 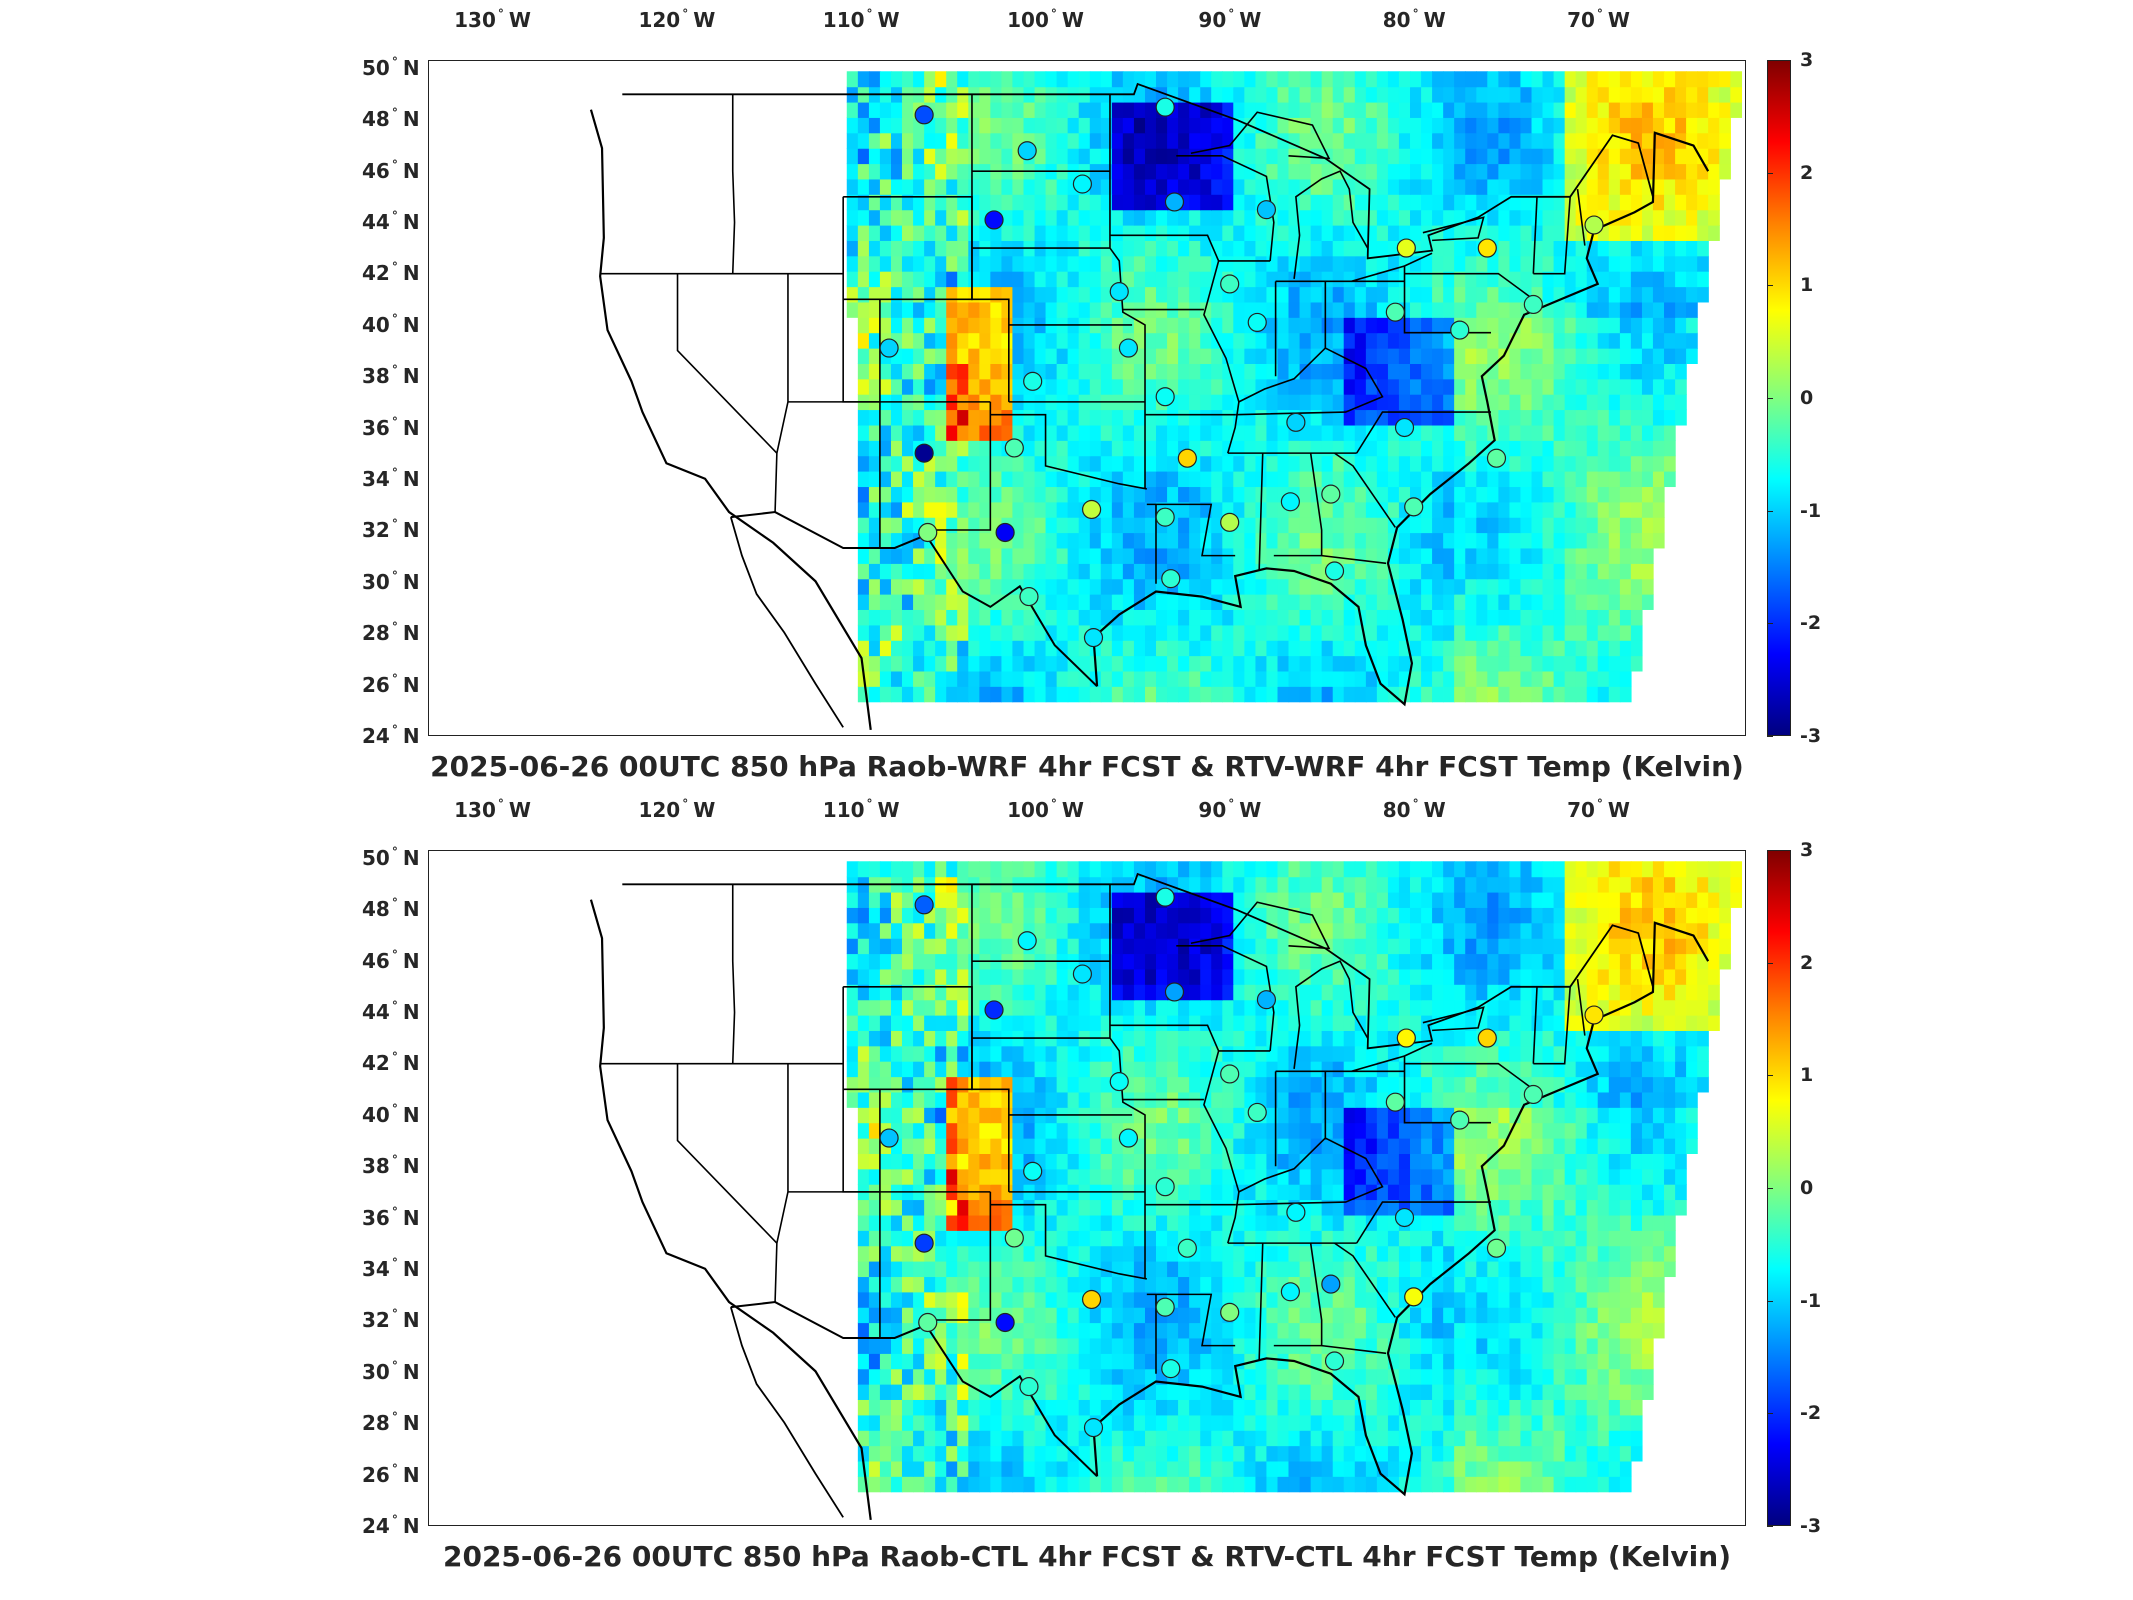 I want to click on boundary-line, so click(x=1365, y=490).